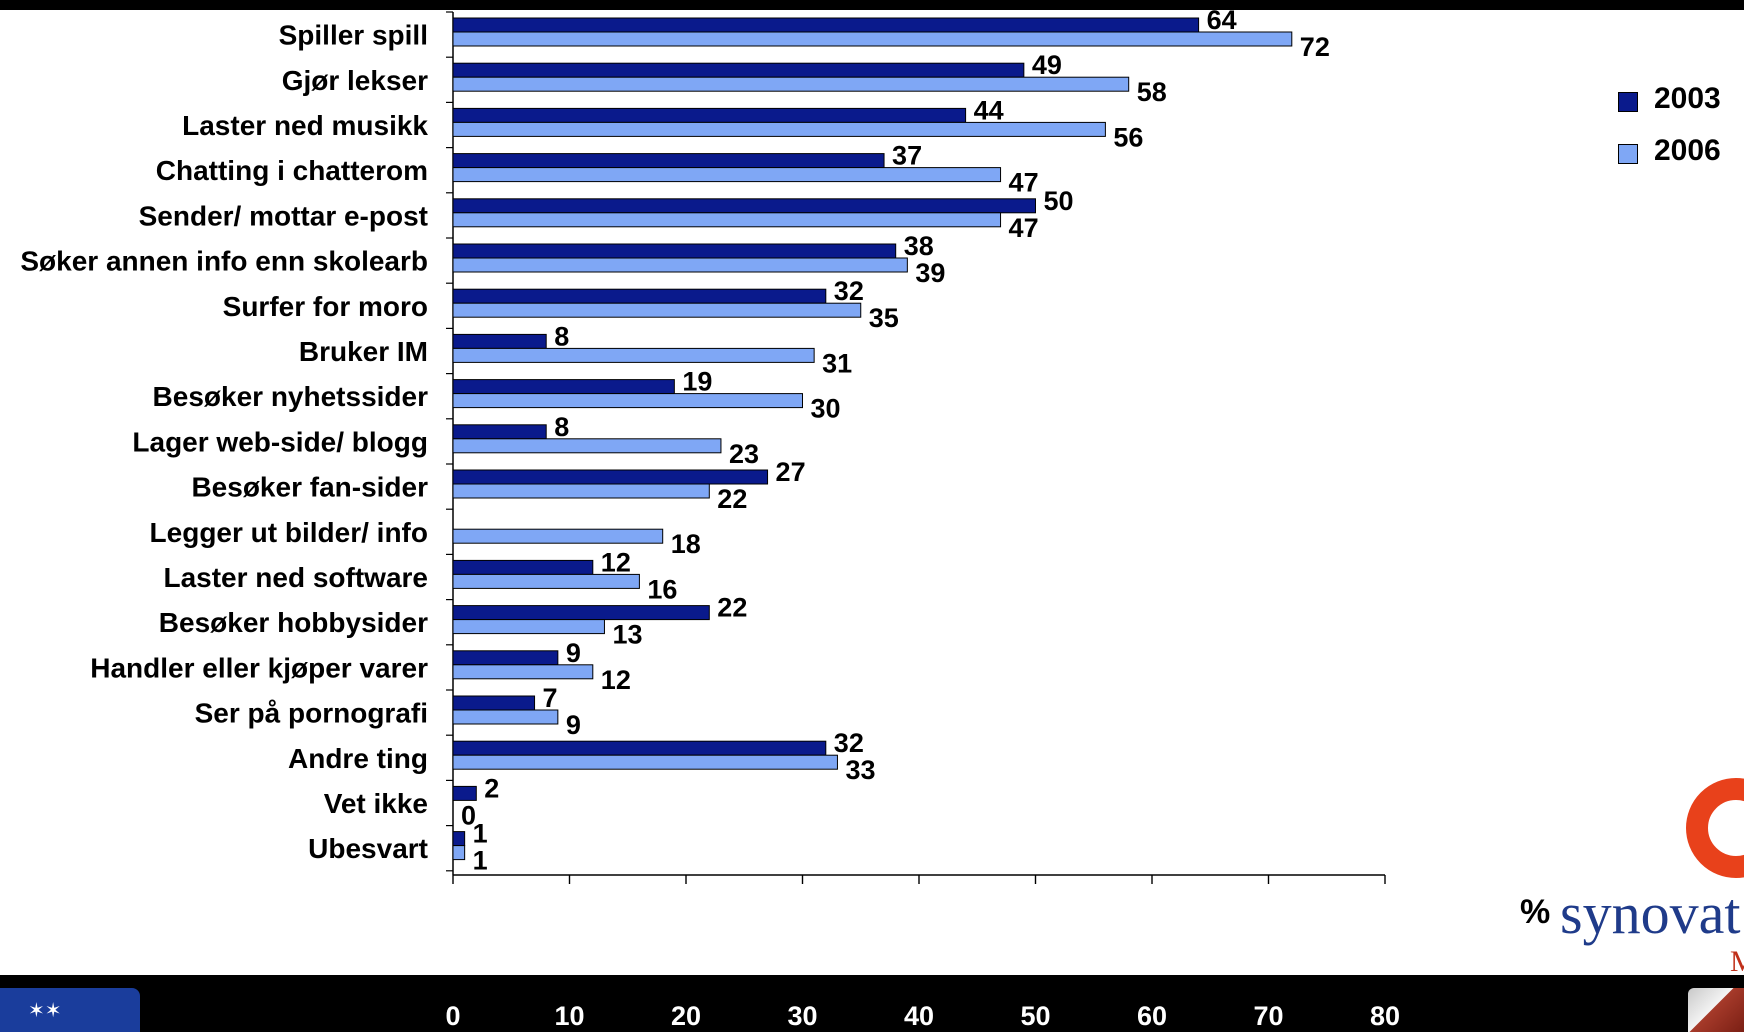 The height and width of the screenshot is (1032, 1744). I want to click on category-label: Sender/ mottar e-post, so click(283, 215).